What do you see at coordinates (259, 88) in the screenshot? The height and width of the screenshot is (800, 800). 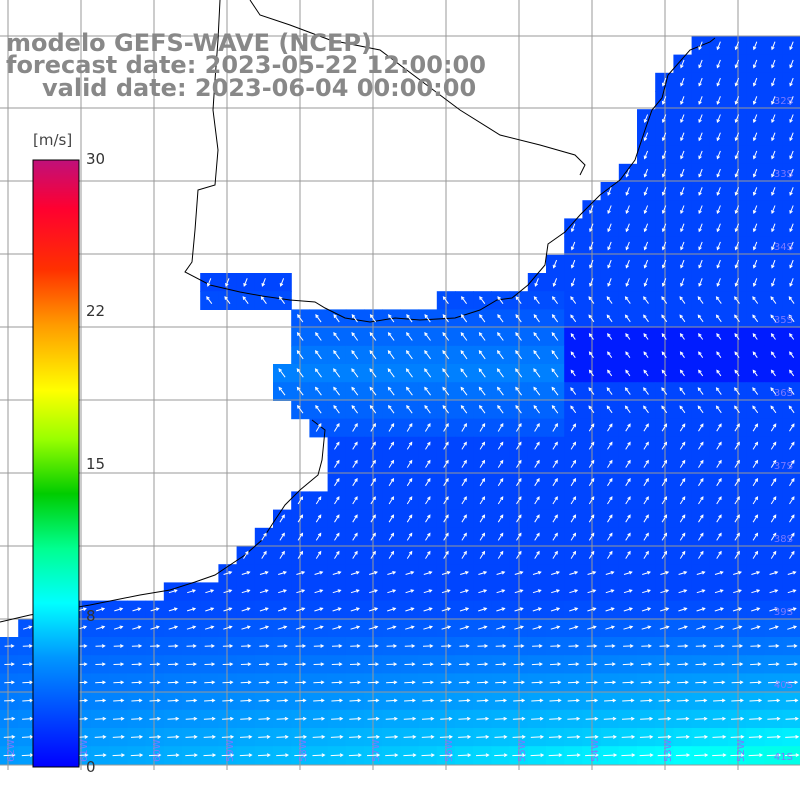 I see `title-valid-date: valid date: 2023-06-04 00:00:00` at bounding box center [259, 88].